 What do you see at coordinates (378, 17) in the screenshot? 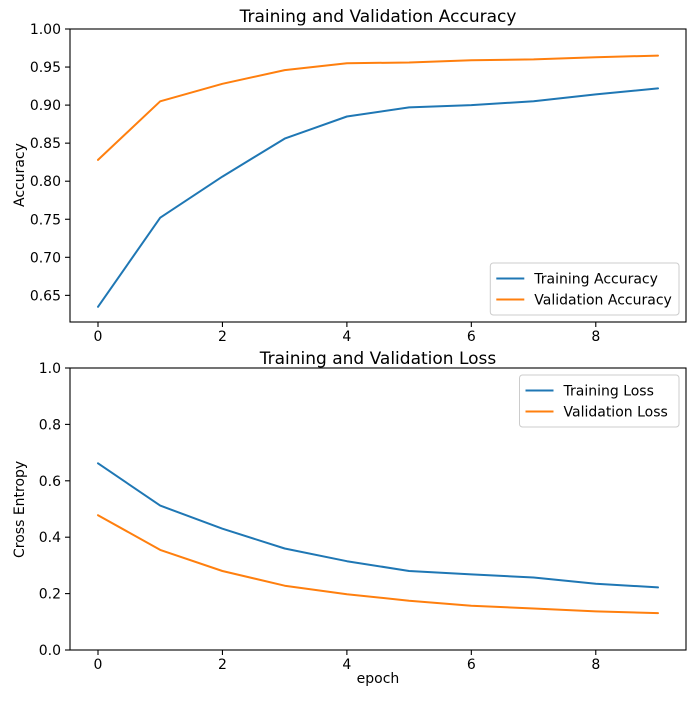
I see `accuracy-chart-title: Training and Validation Accuracy` at bounding box center [378, 17].